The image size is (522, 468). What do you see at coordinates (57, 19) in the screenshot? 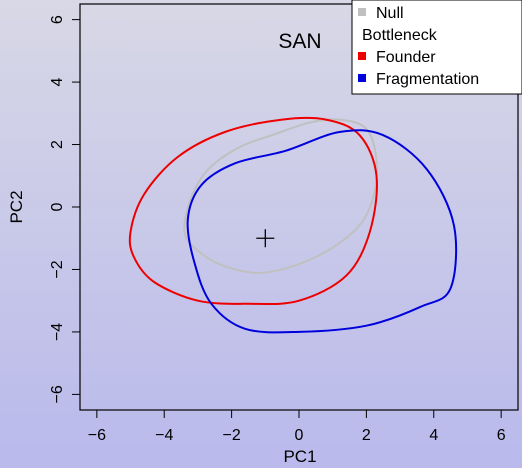
I see `y-tick-label: 6` at bounding box center [57, 19].